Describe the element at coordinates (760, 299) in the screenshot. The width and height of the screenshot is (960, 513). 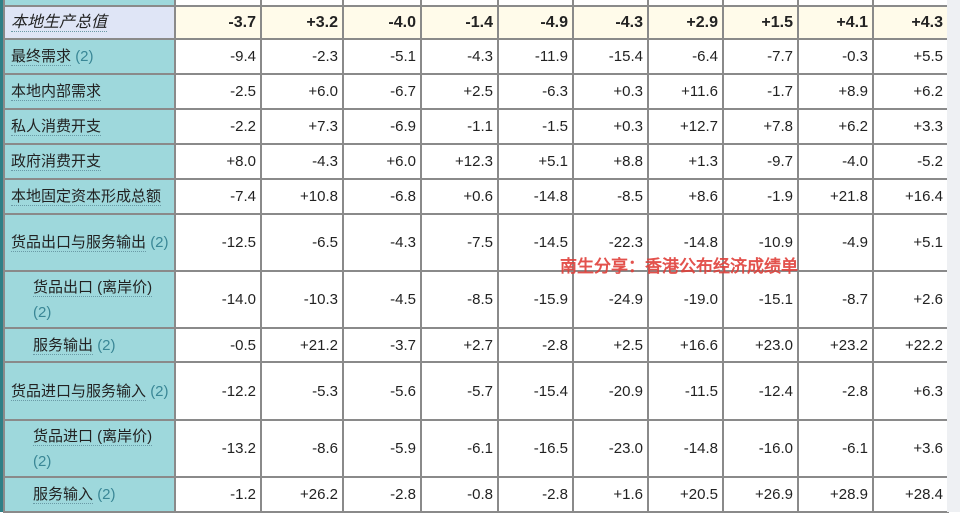
I see `value-cell: -15.1` at that location.